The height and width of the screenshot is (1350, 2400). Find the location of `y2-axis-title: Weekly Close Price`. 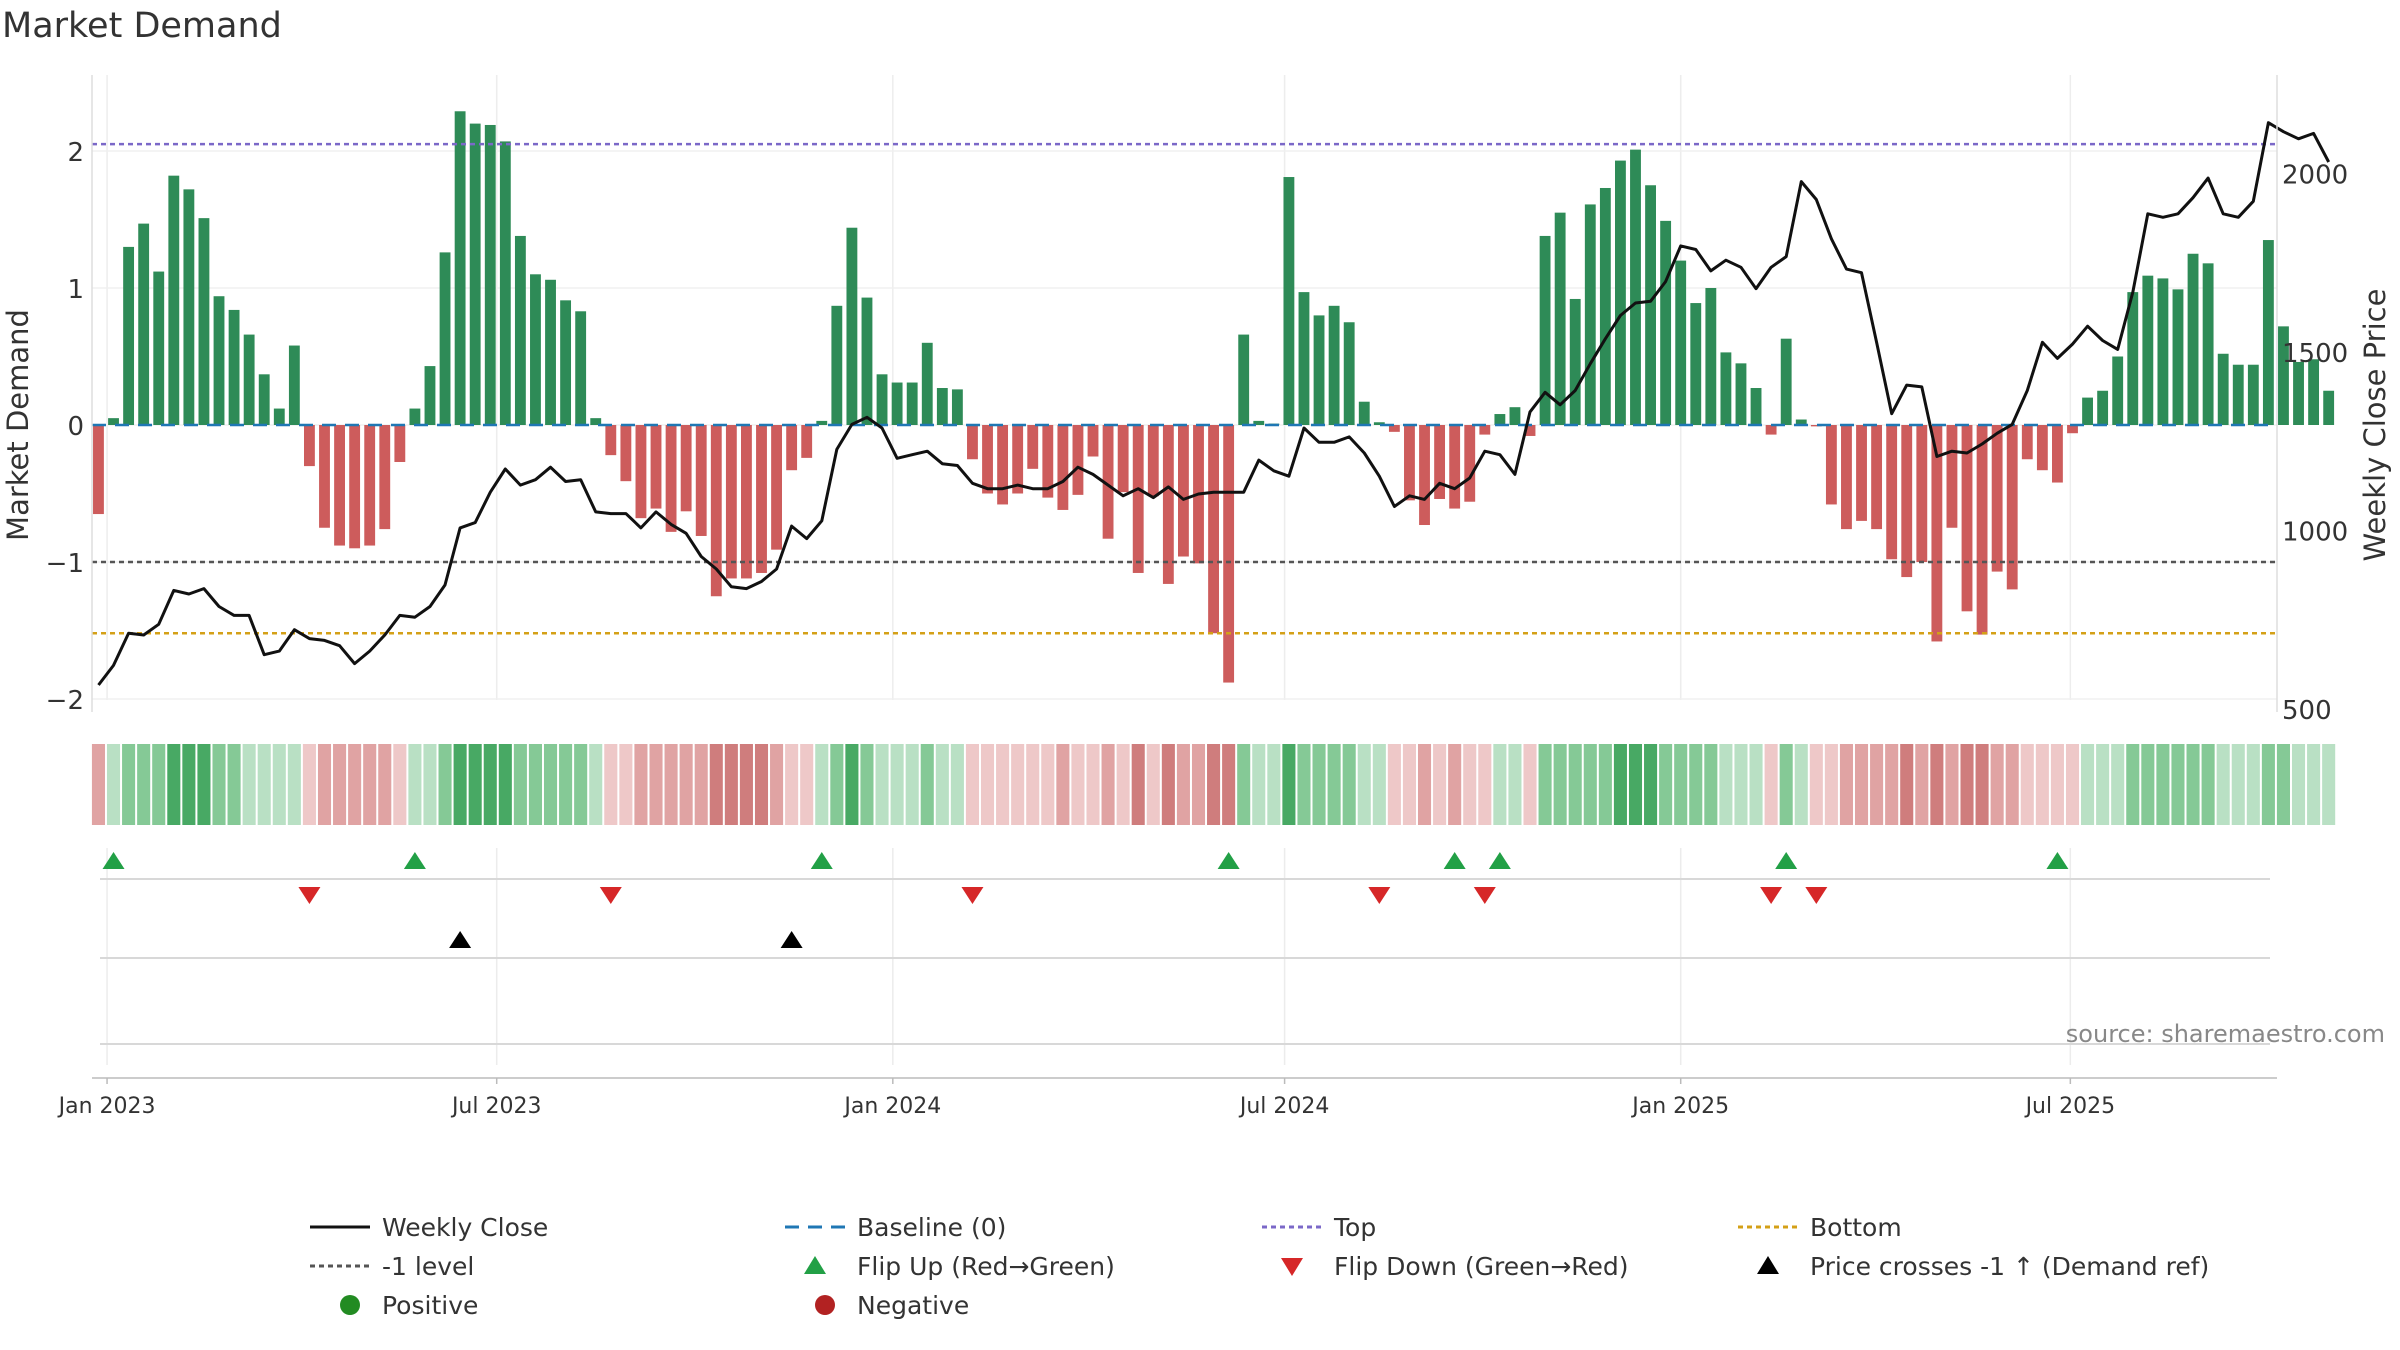

y2-axis-title: Weekly Close Price is located at coordinates (2375, 425).